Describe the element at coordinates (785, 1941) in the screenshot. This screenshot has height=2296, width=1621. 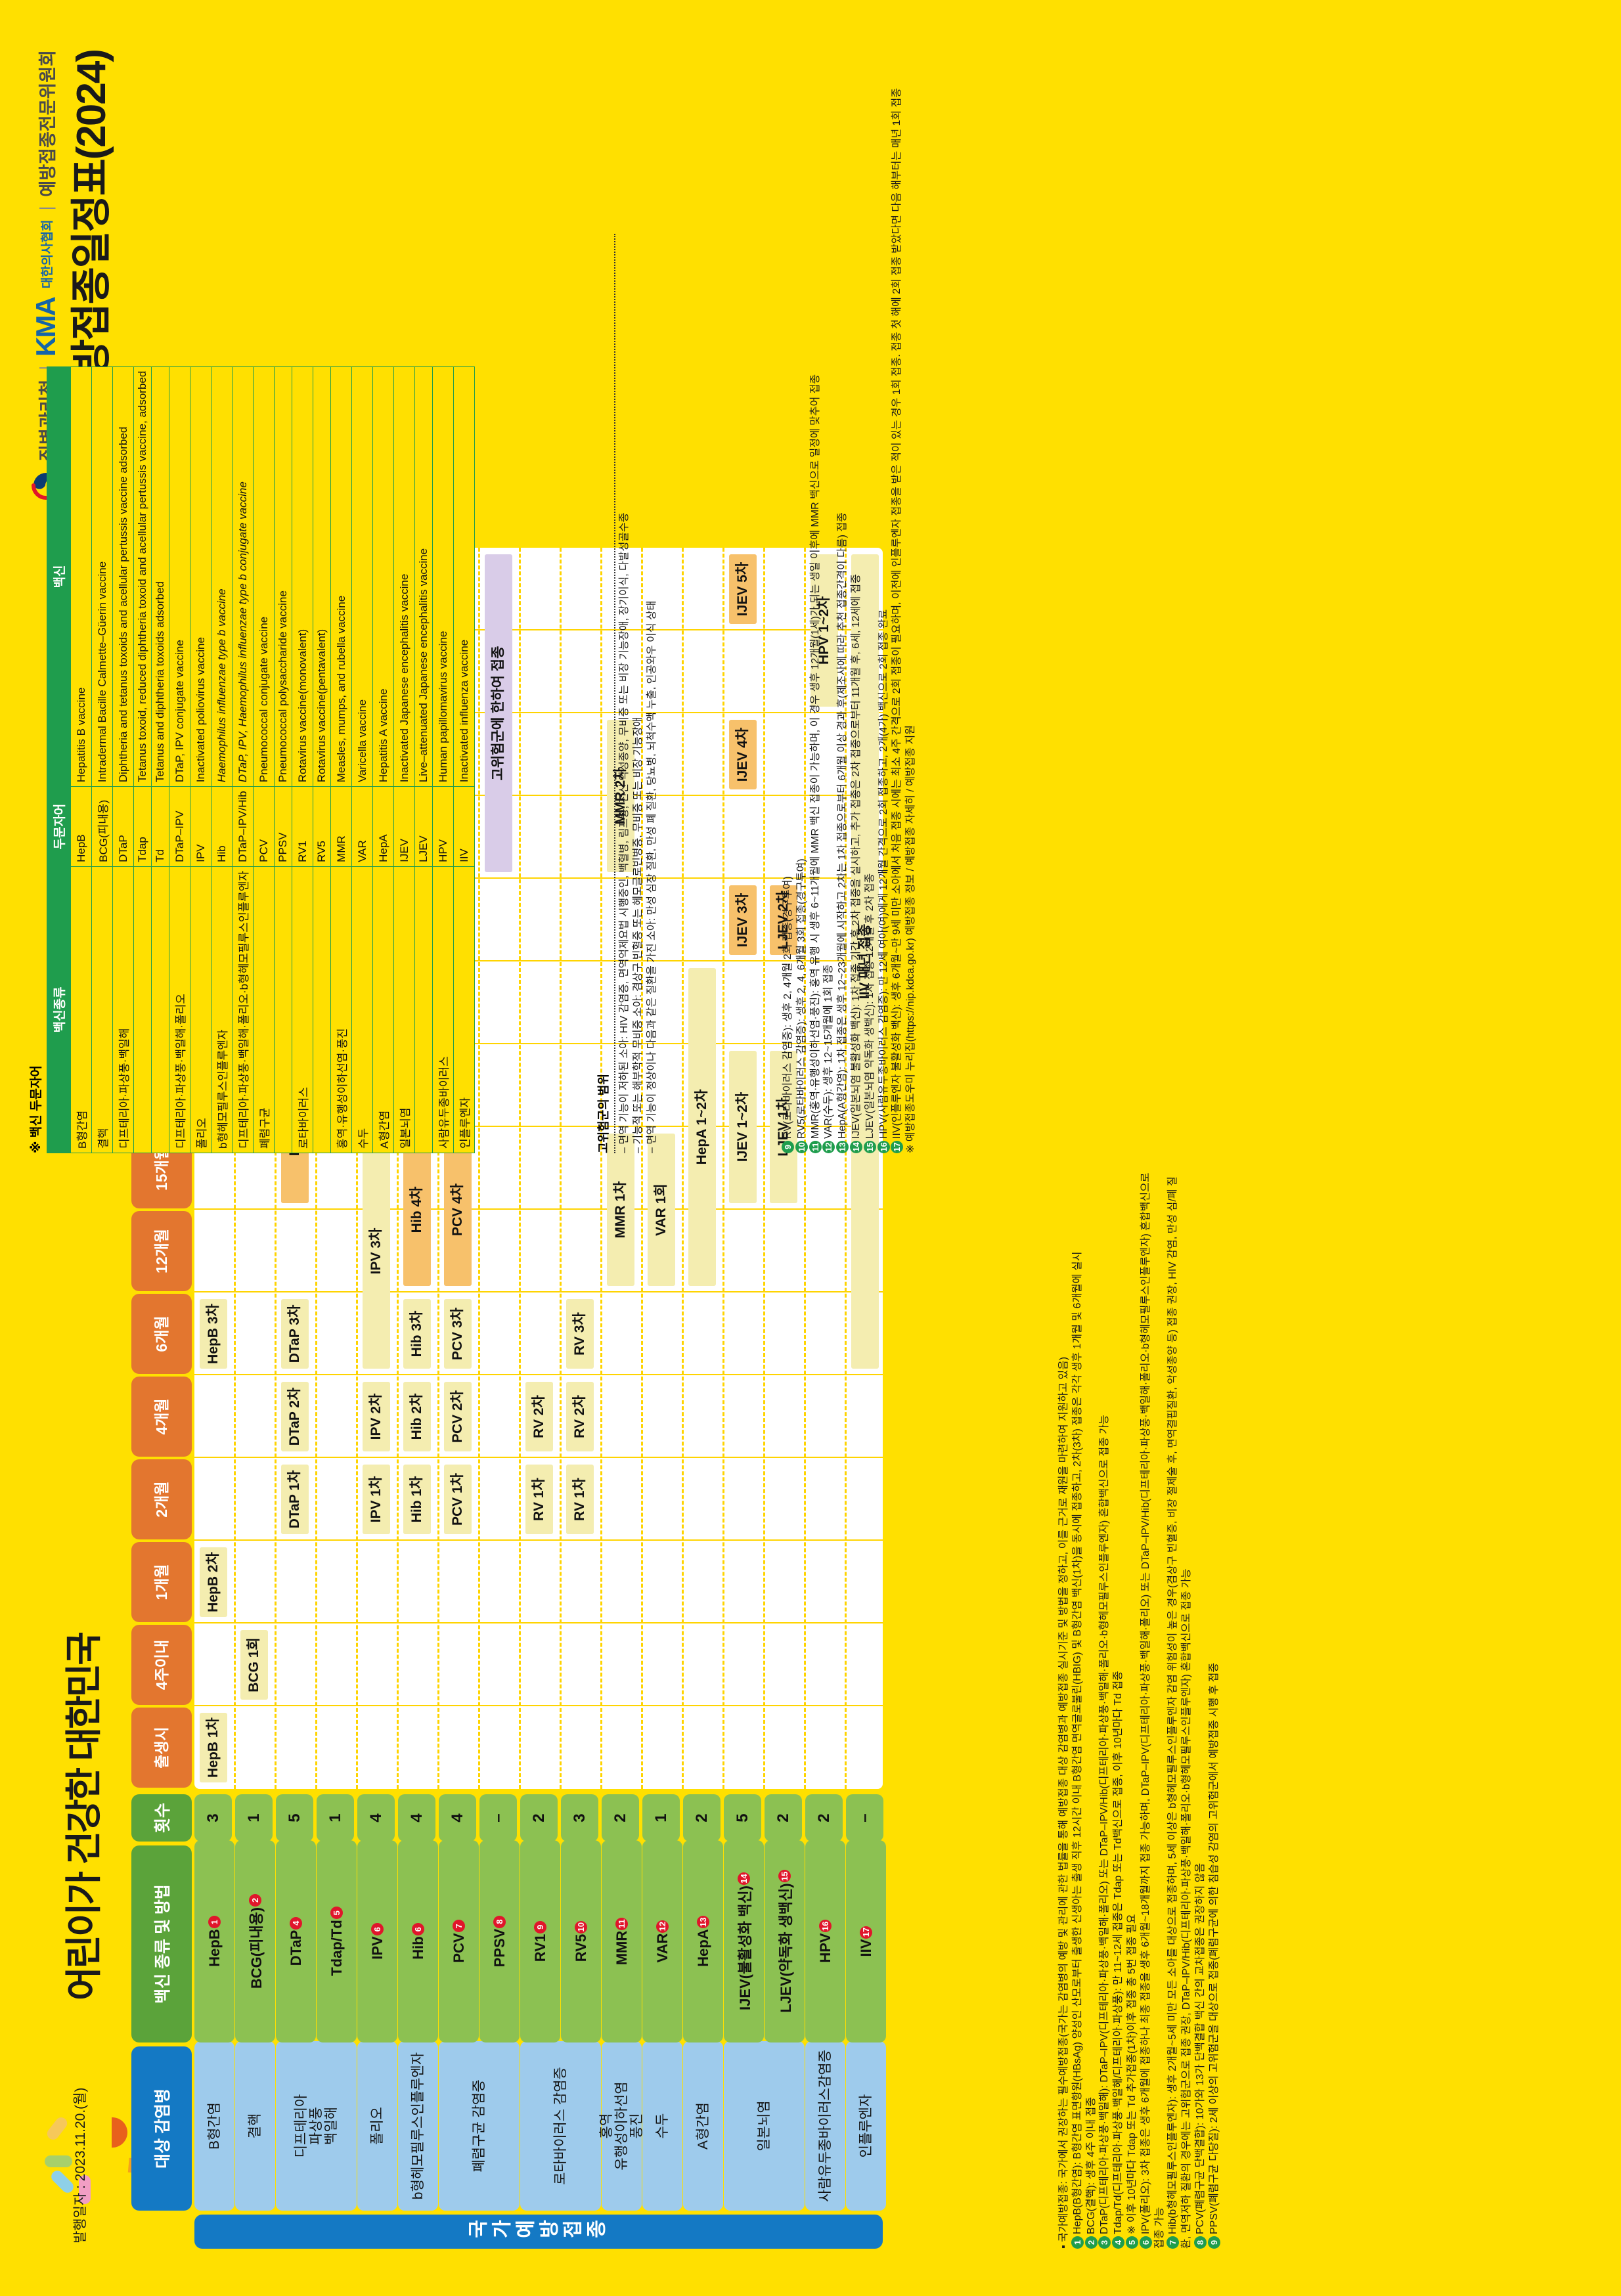
I see `vaccine-cell: LJEV(약독화 생백신) 15` at that location.